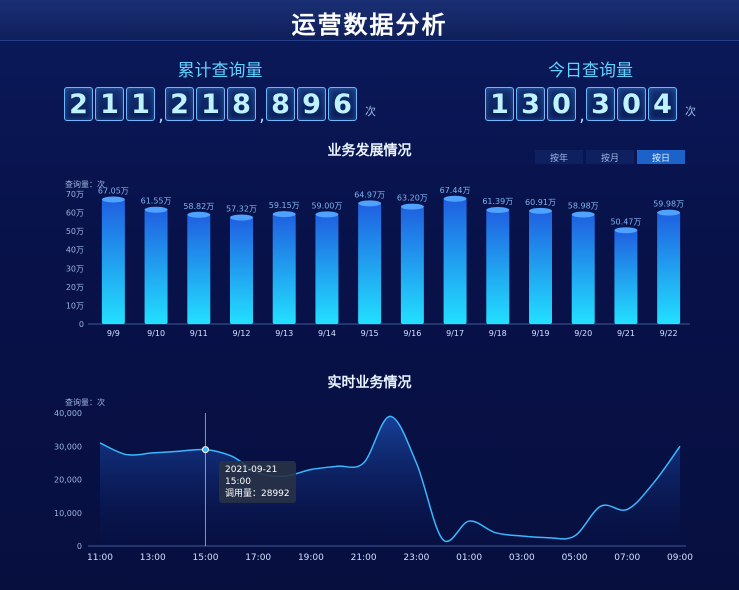  I want to click on hover-point, so click(205, 450).